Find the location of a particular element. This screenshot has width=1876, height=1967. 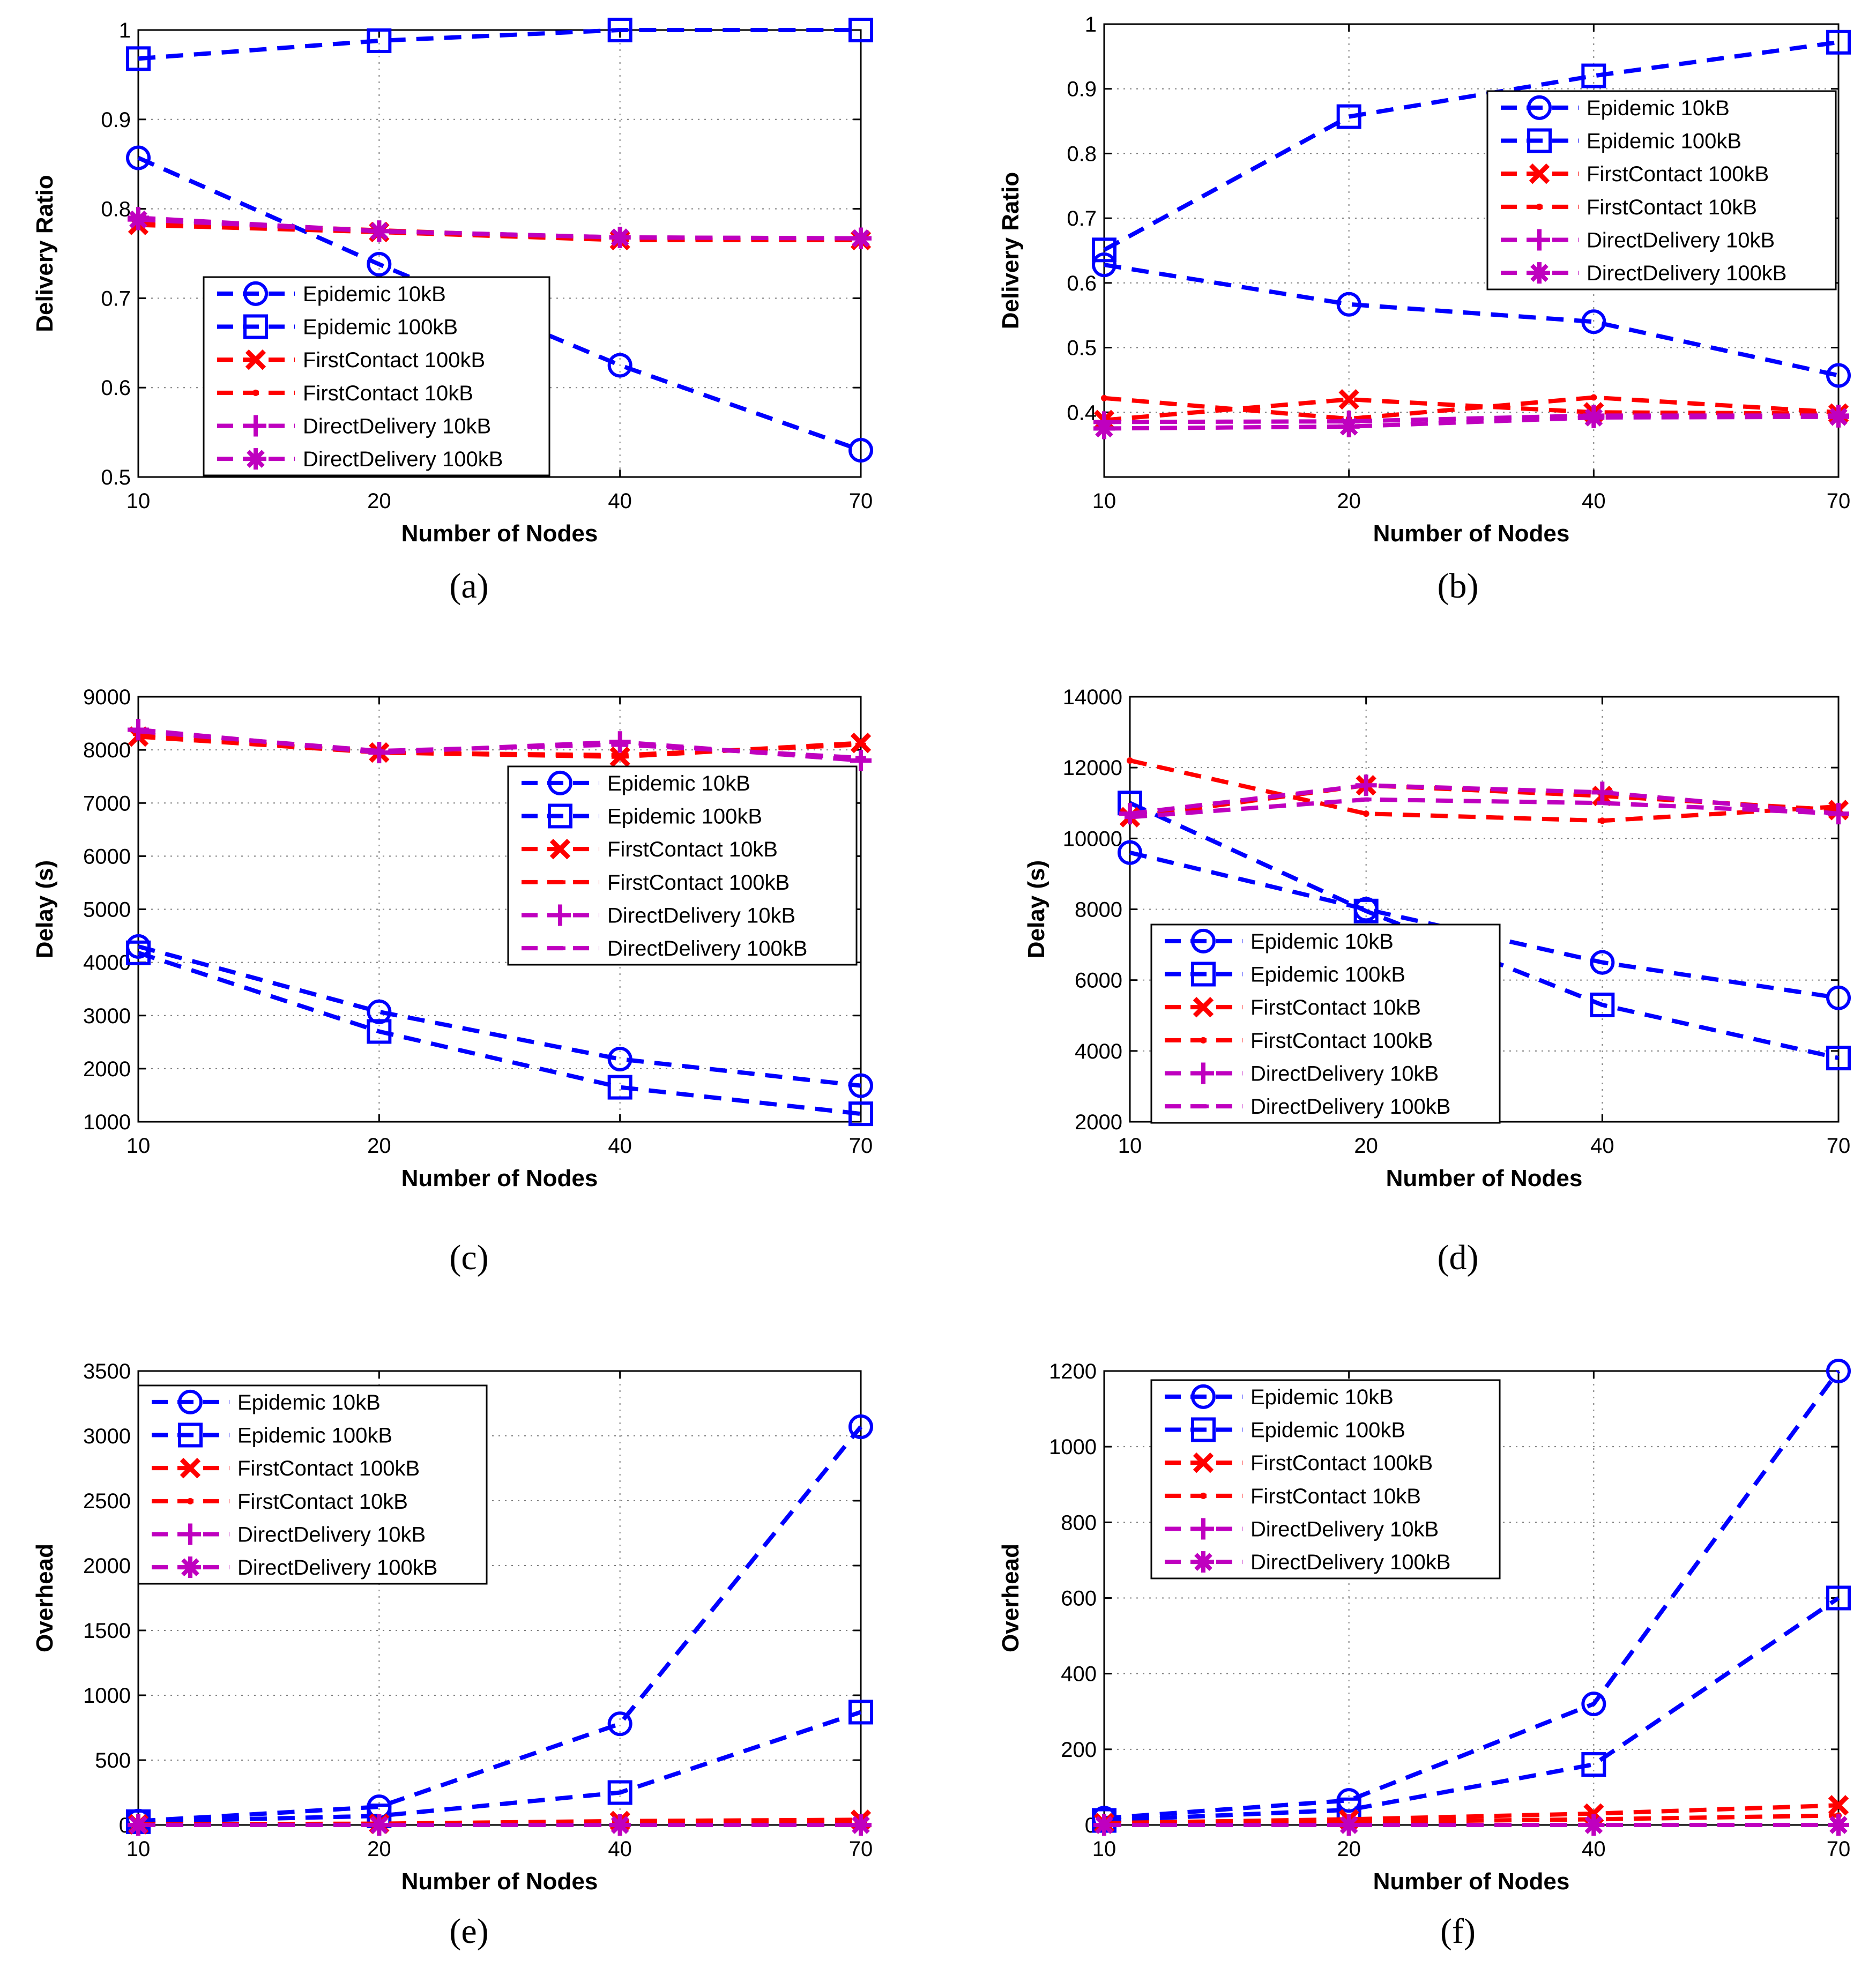

y-tick-label: 9000 is located at coordinates (107, 697).